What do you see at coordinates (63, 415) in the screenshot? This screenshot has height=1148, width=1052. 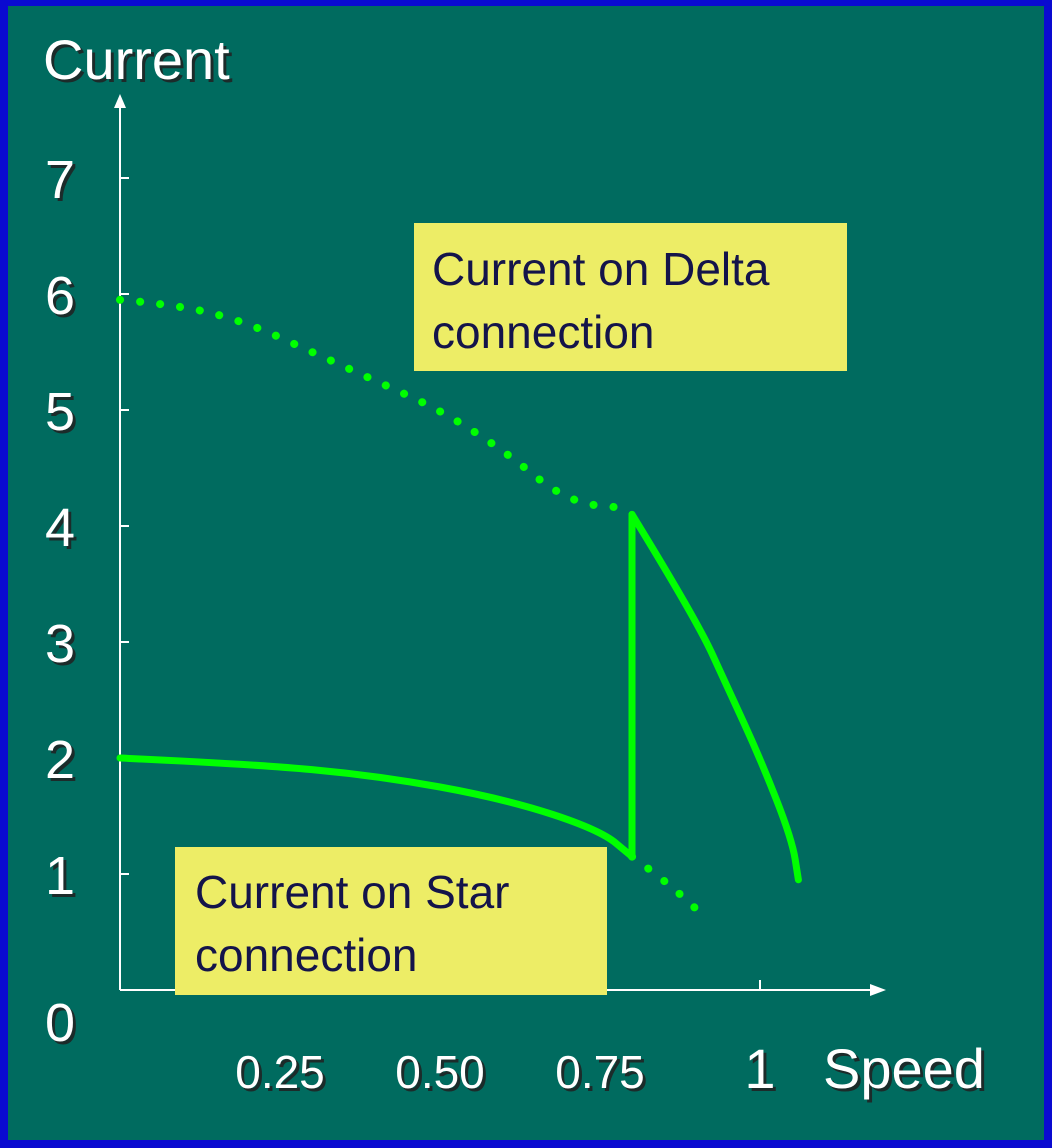 I see `y-tick-label-5-shadow: 5` at bounding box center [63, 415].